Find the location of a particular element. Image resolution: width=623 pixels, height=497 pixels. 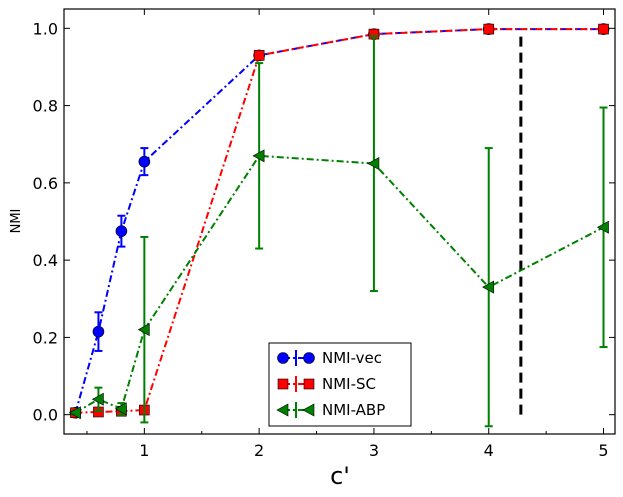

legend: NMI-vec NMI-SC NMI-ABP is located at coordinates (340, 384).